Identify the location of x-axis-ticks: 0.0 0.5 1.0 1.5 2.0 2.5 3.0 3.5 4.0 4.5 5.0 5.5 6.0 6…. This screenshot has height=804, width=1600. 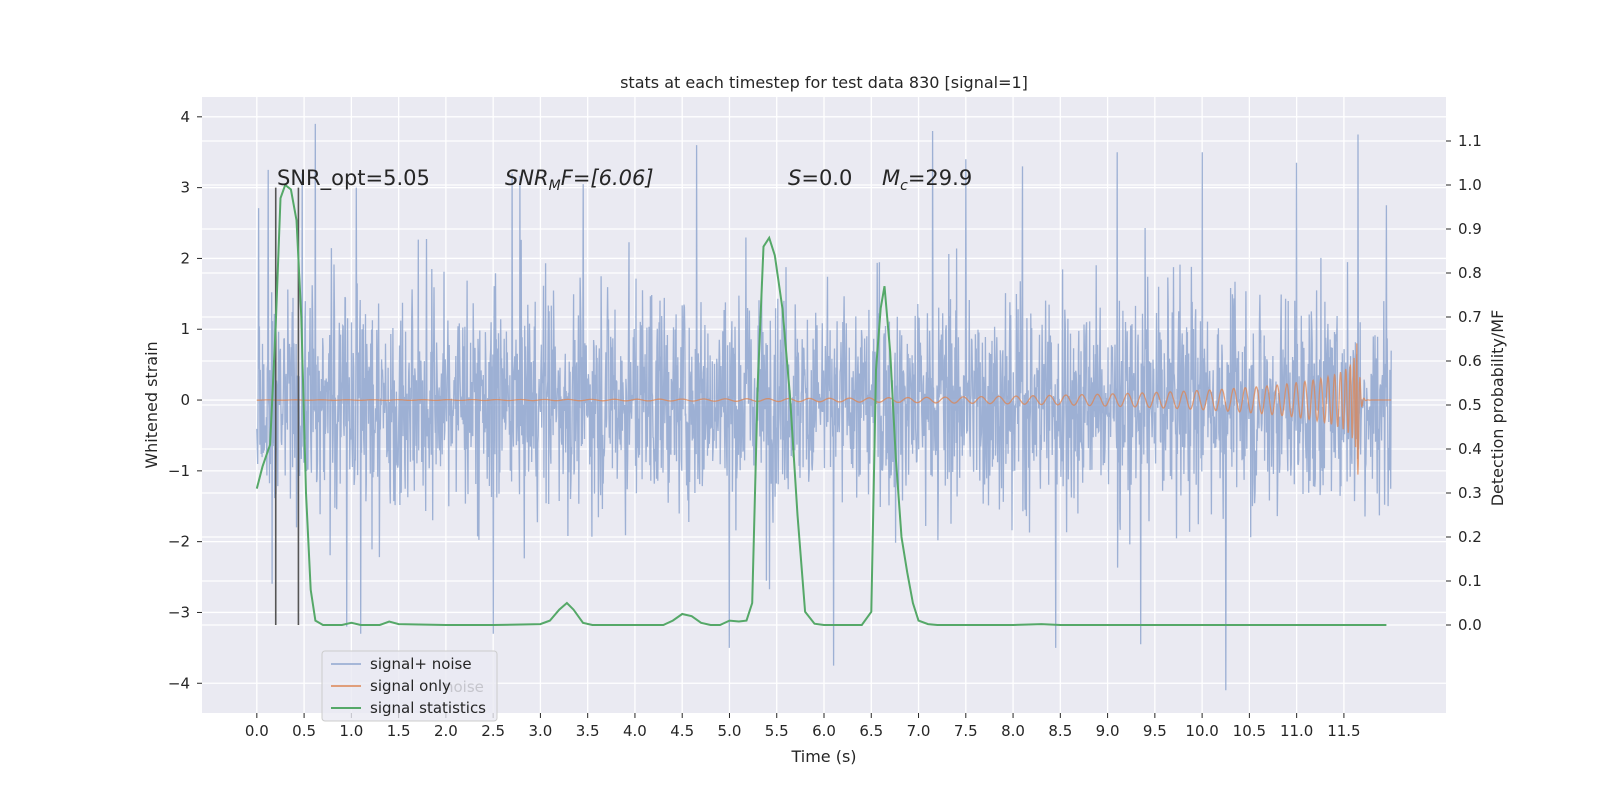
(803, 726).